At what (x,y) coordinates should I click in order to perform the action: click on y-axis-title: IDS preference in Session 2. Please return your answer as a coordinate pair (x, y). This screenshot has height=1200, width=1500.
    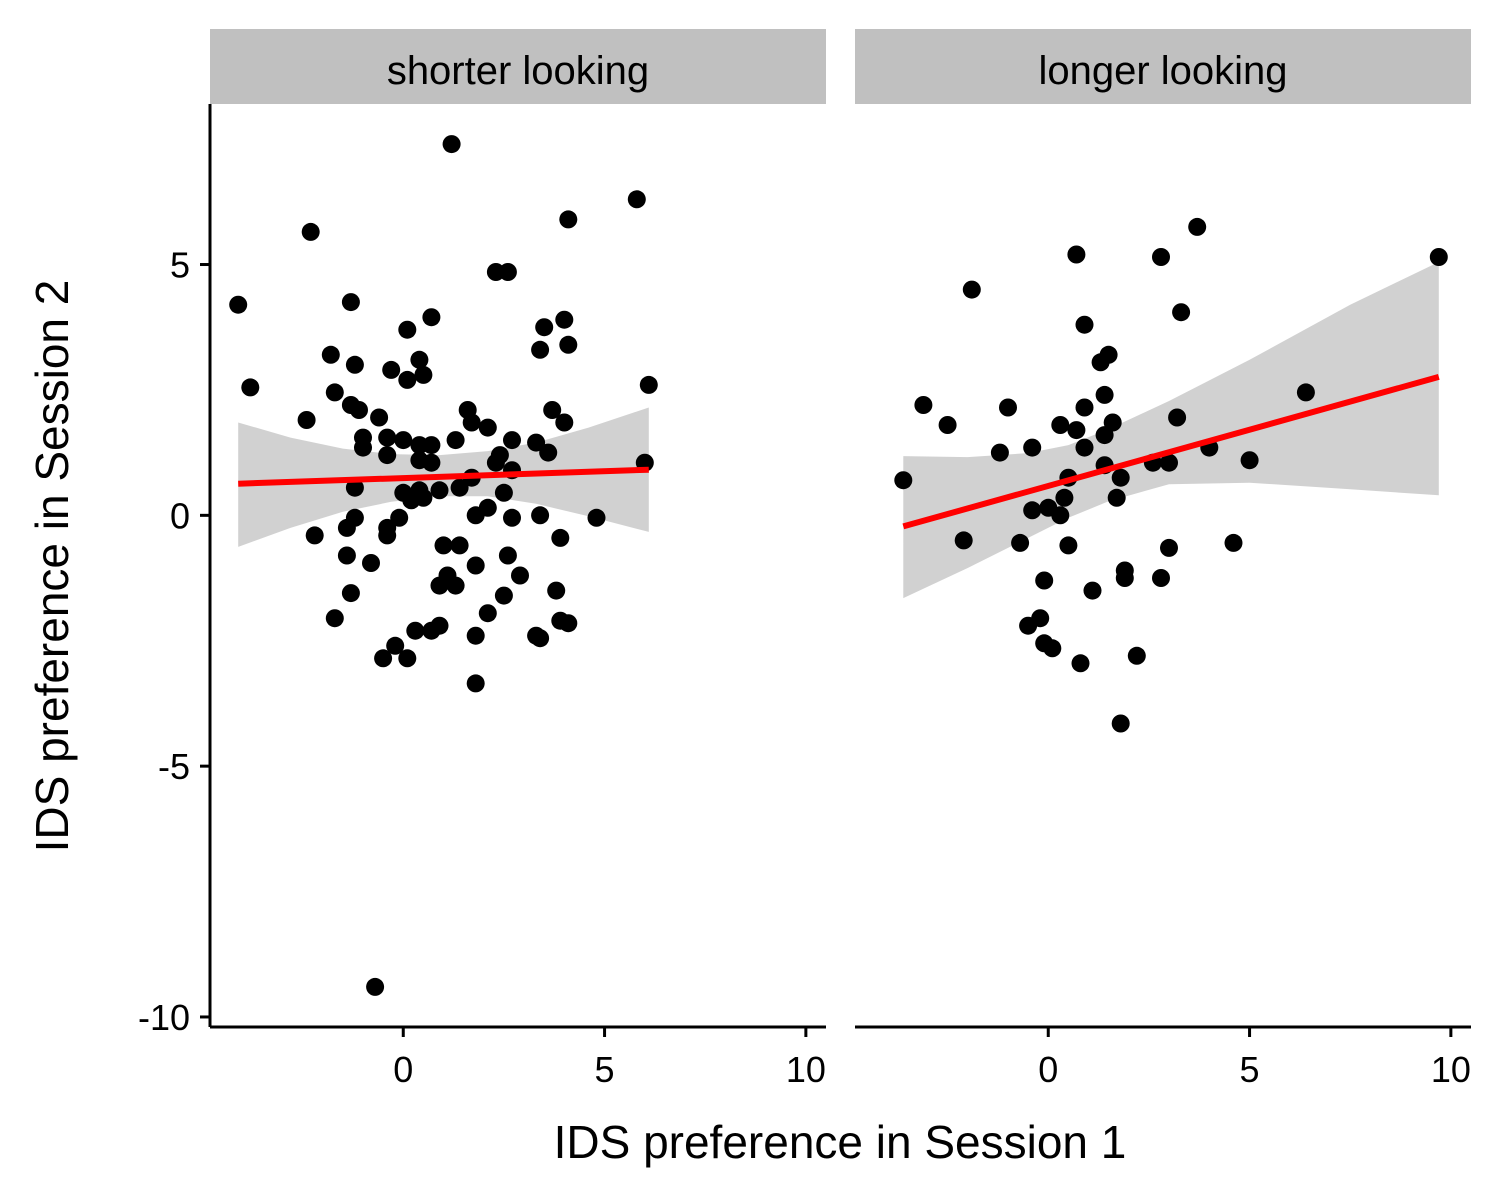
    Looking at the image, I should click on (52, 566).